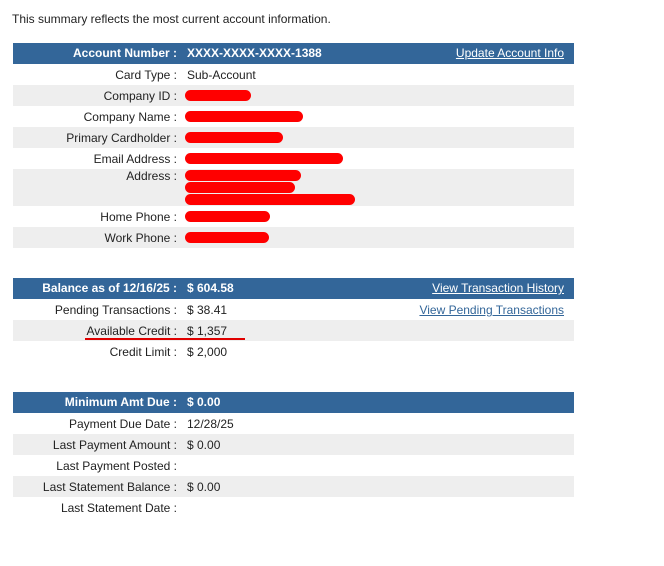 This screenshot has height=566, width=664. What do you see at coordinates (140, 238) in the screenshot?
I see `work-phone-label: Work Phone :` at bounding box center [140, 238].